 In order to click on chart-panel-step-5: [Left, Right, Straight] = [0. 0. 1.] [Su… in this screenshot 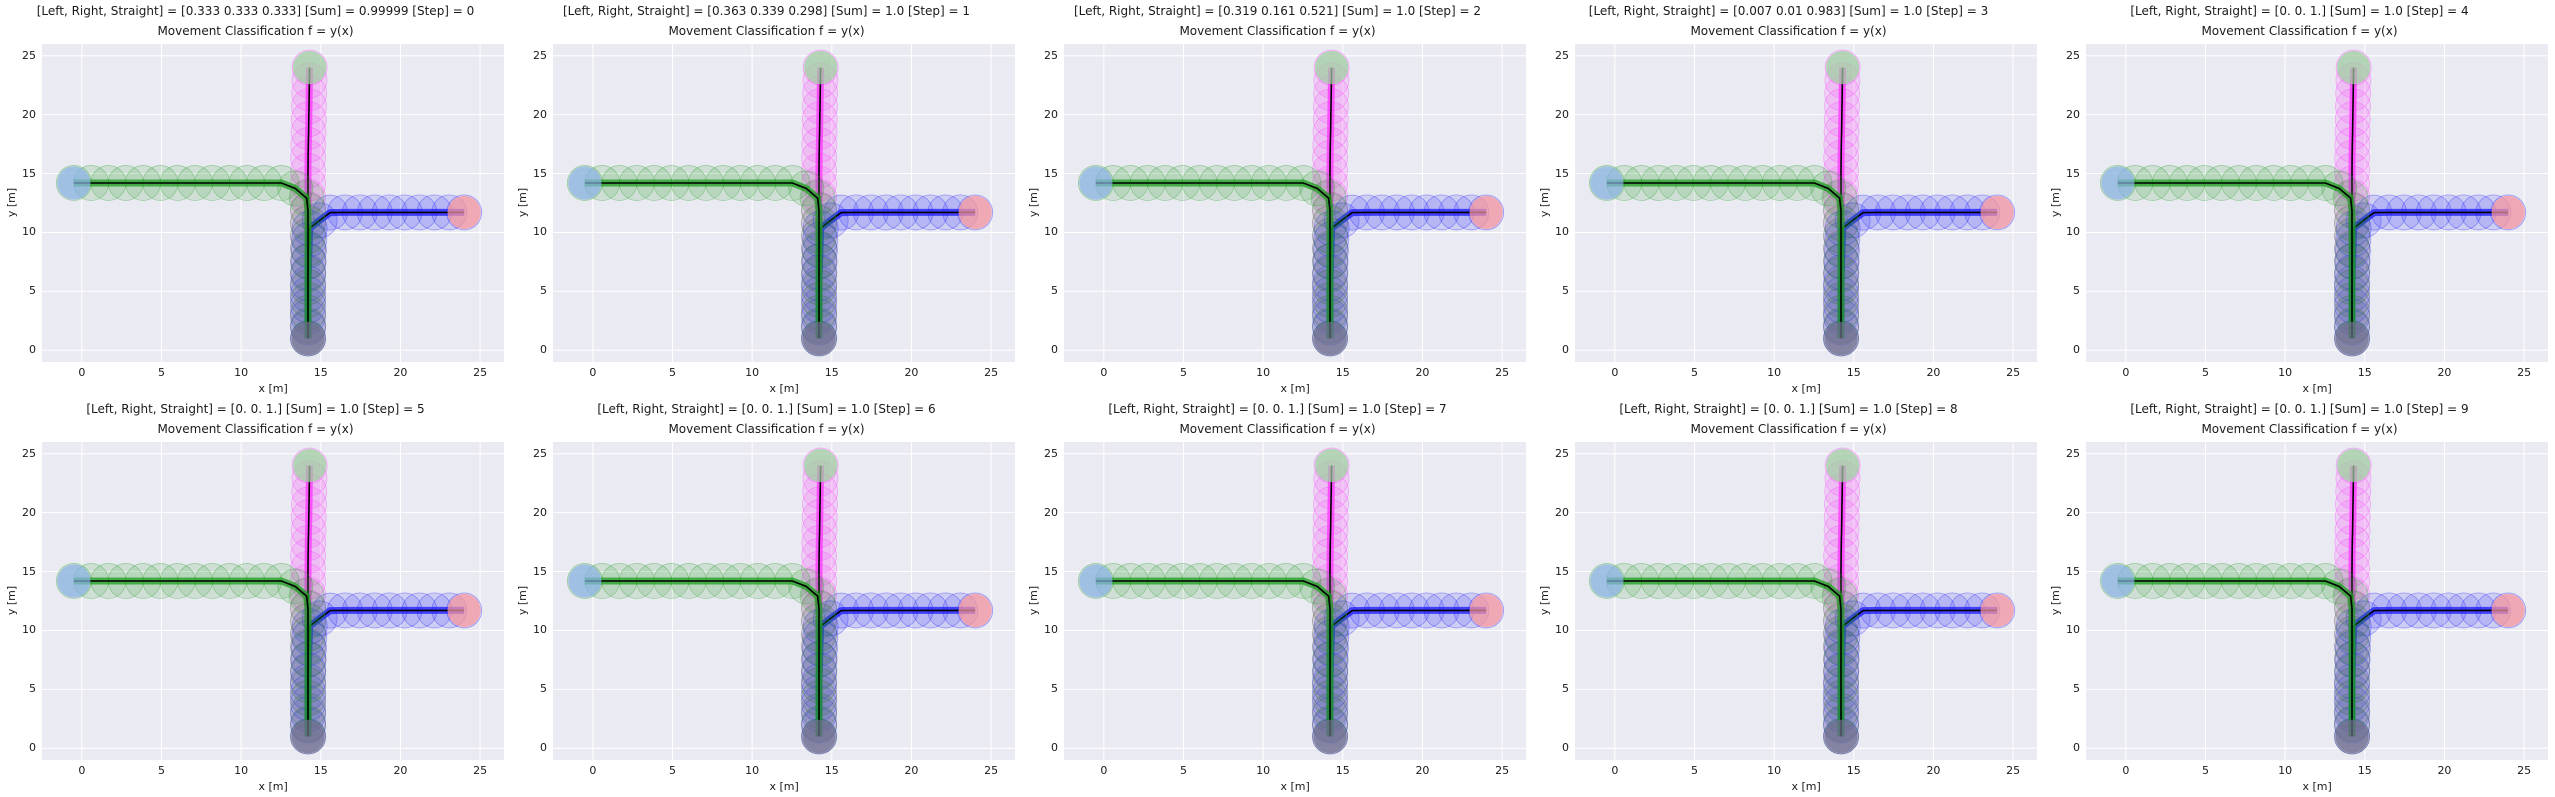, I will do `click(255, 597)`.